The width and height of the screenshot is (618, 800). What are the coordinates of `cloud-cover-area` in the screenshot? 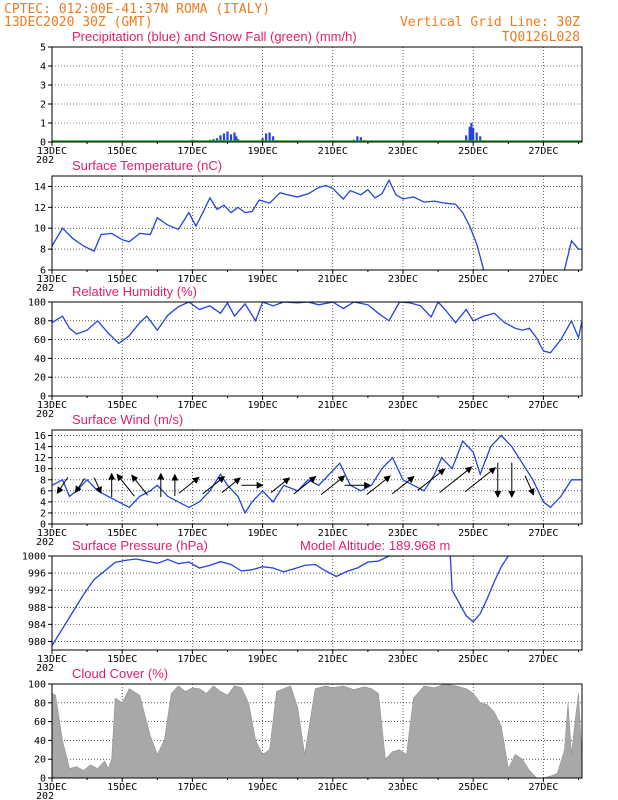 It's located at (317, 731).